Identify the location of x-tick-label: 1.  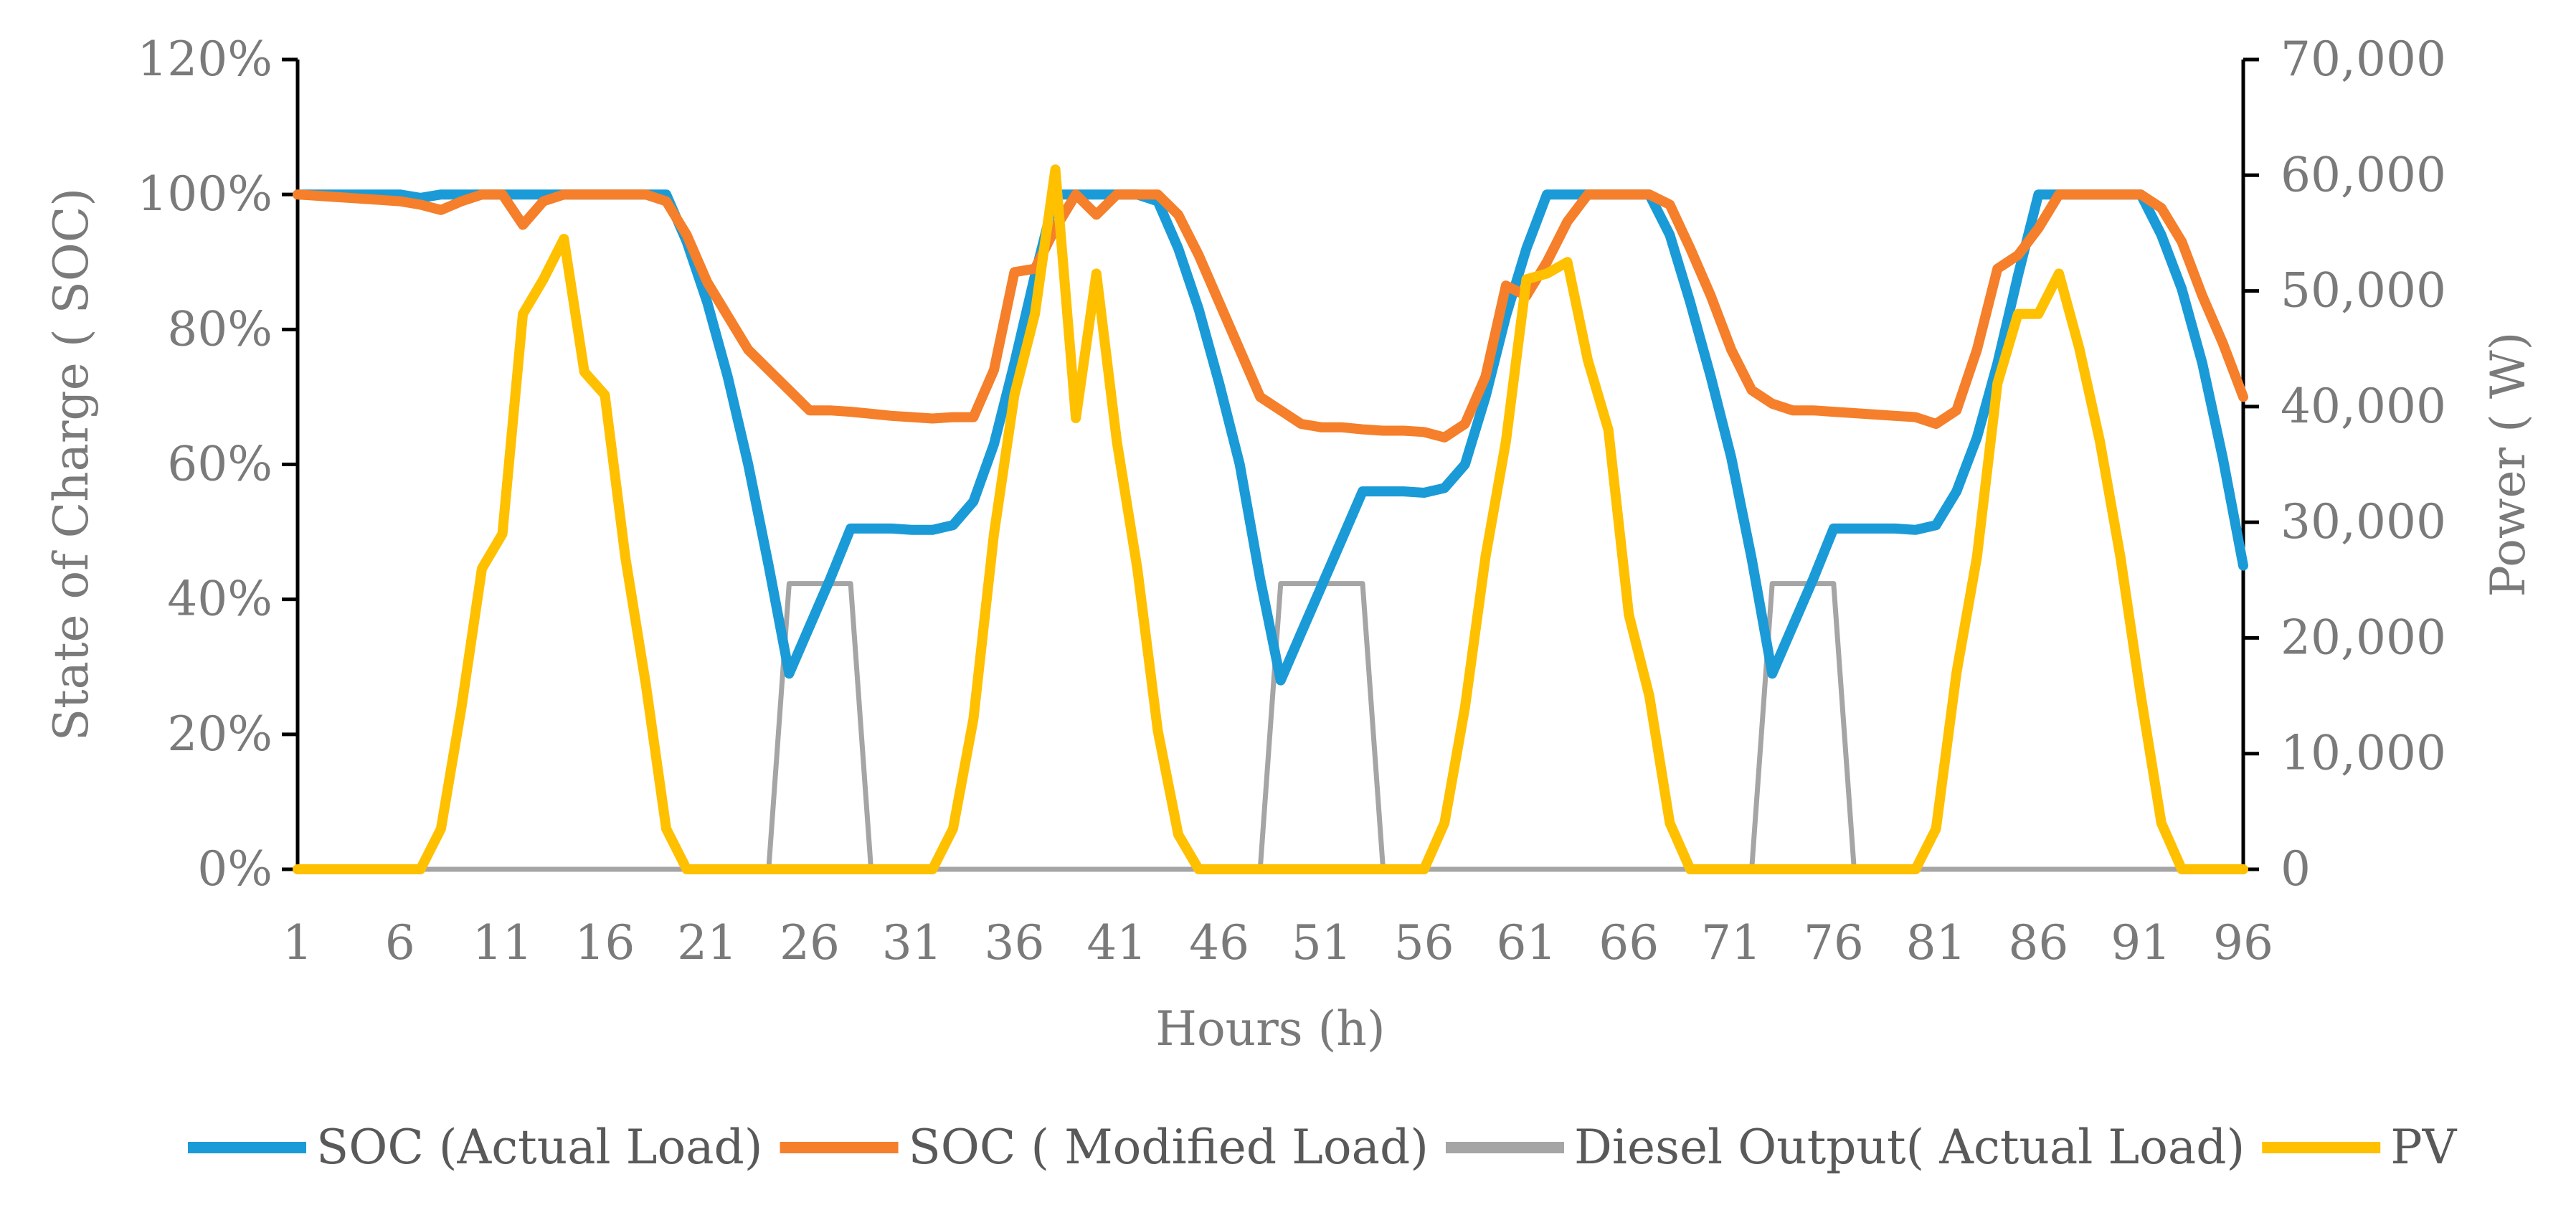
(298, 942).